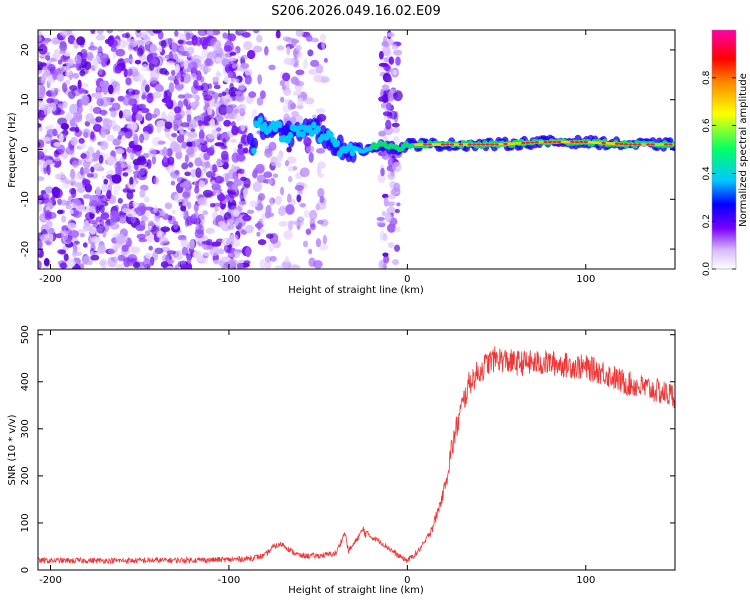 This screenshot has width=750, height=604. Describe the element at coordinates (707, 77) in the screenshot. I see `colorbar-tick-label: 0.8` at that location.